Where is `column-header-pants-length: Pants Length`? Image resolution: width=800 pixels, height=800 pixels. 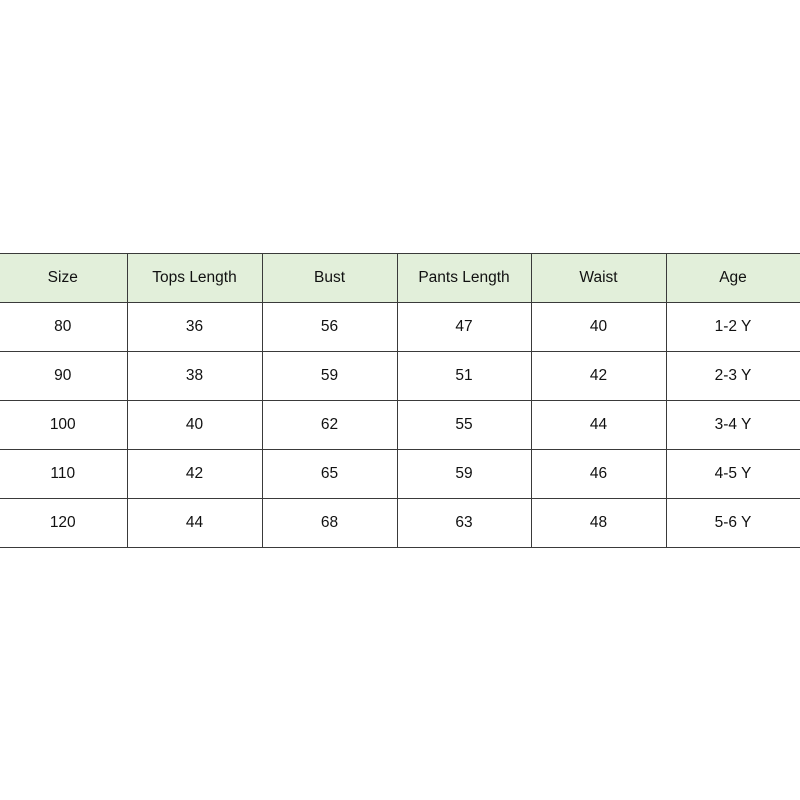
column-header-pants-length: Pants Length is located at coordinates (464, 278).